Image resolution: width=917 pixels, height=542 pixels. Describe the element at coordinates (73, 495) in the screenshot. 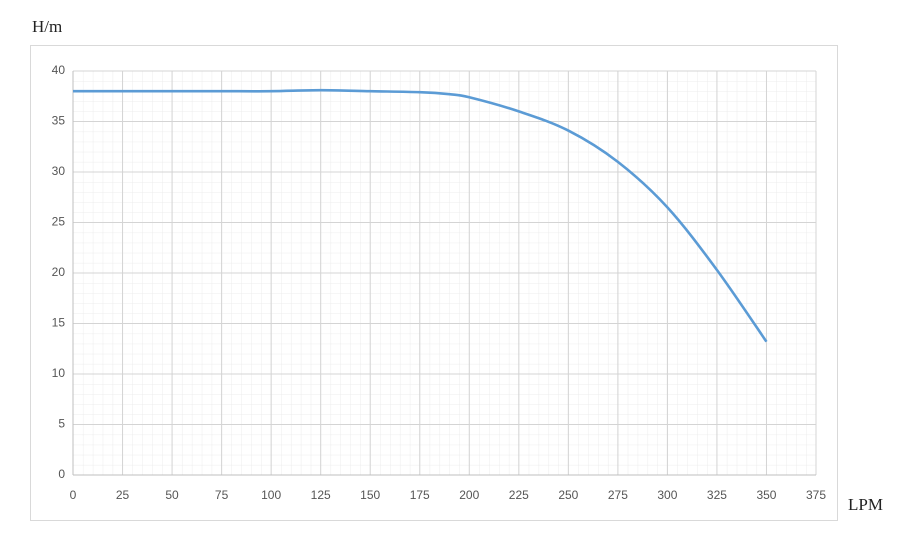

I see `x-tick-label: 0` at that location.